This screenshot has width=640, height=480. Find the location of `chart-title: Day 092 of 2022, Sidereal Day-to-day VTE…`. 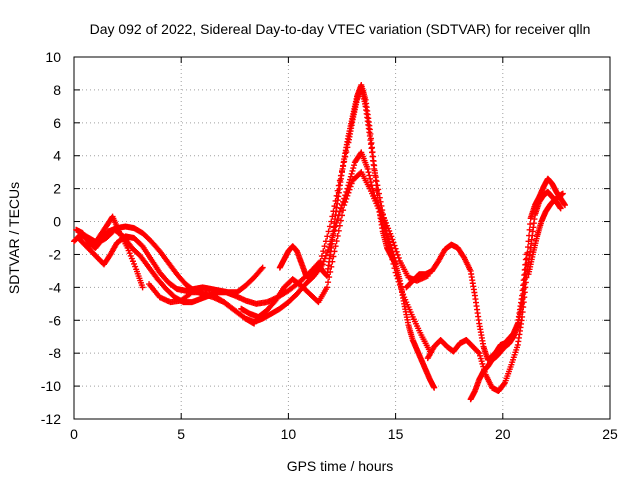

chart-title: Day 092 of 2022, Sidereal Day-to-day VTE… is located at coordinates (340, 29).